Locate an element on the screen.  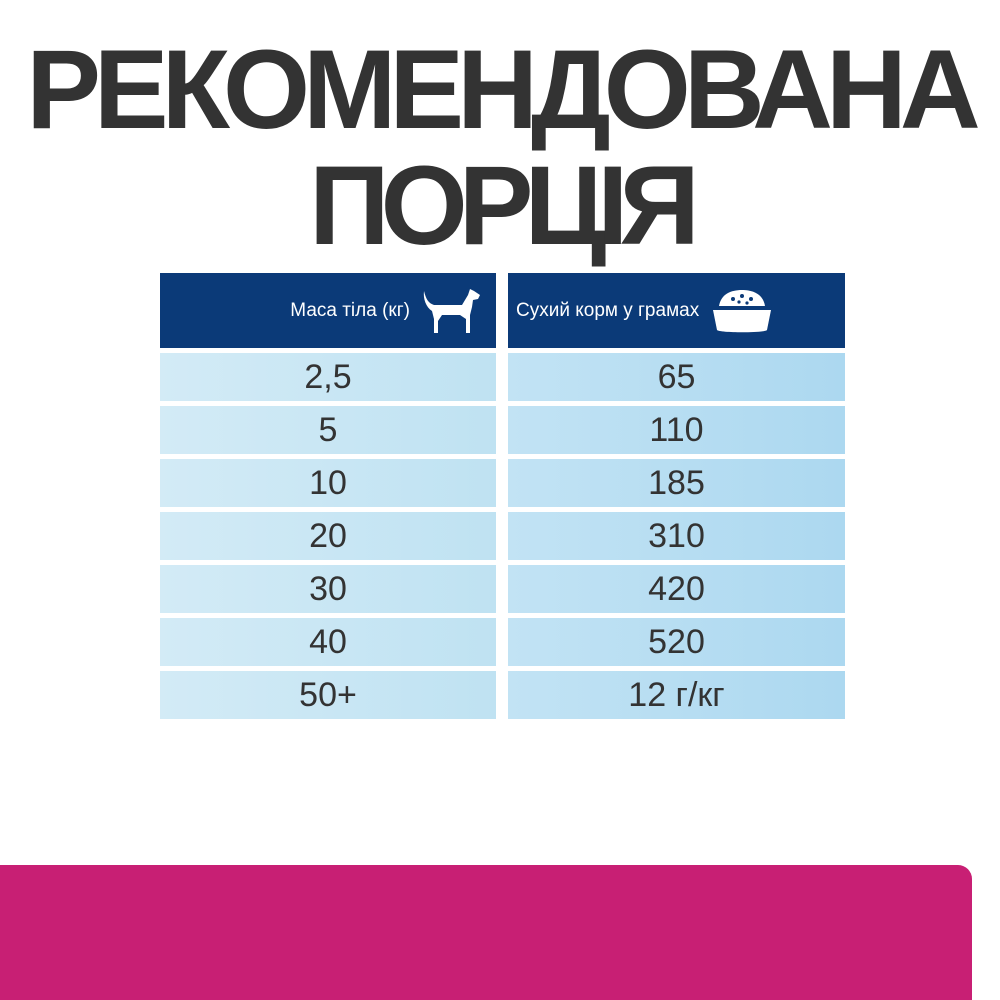
food-bowl-icon is located at coordinates (742, 310).